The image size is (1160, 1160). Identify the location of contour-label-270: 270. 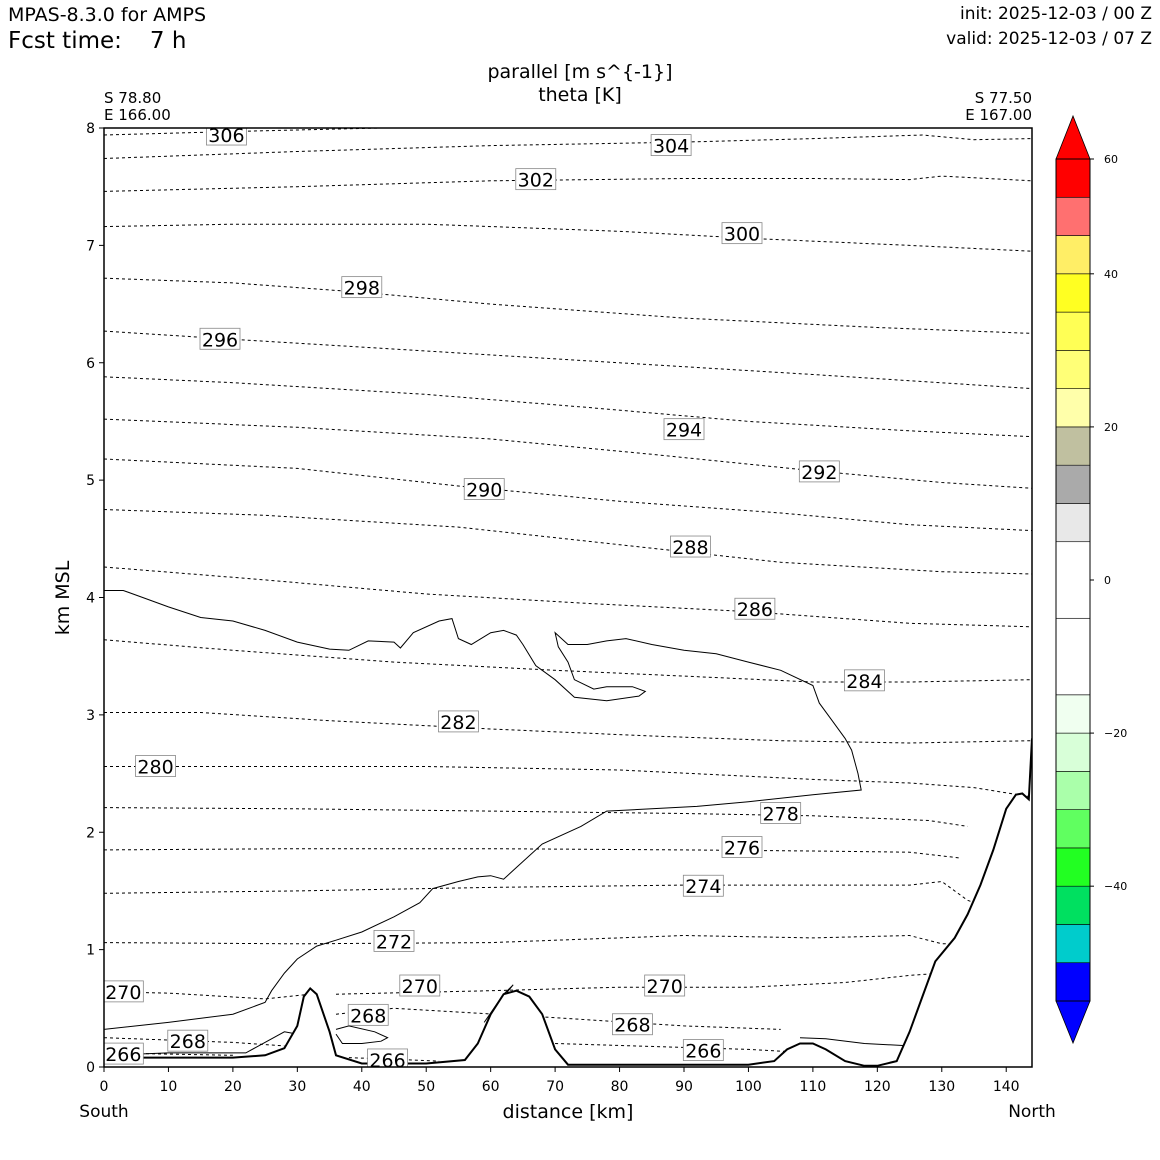
(124, 992).